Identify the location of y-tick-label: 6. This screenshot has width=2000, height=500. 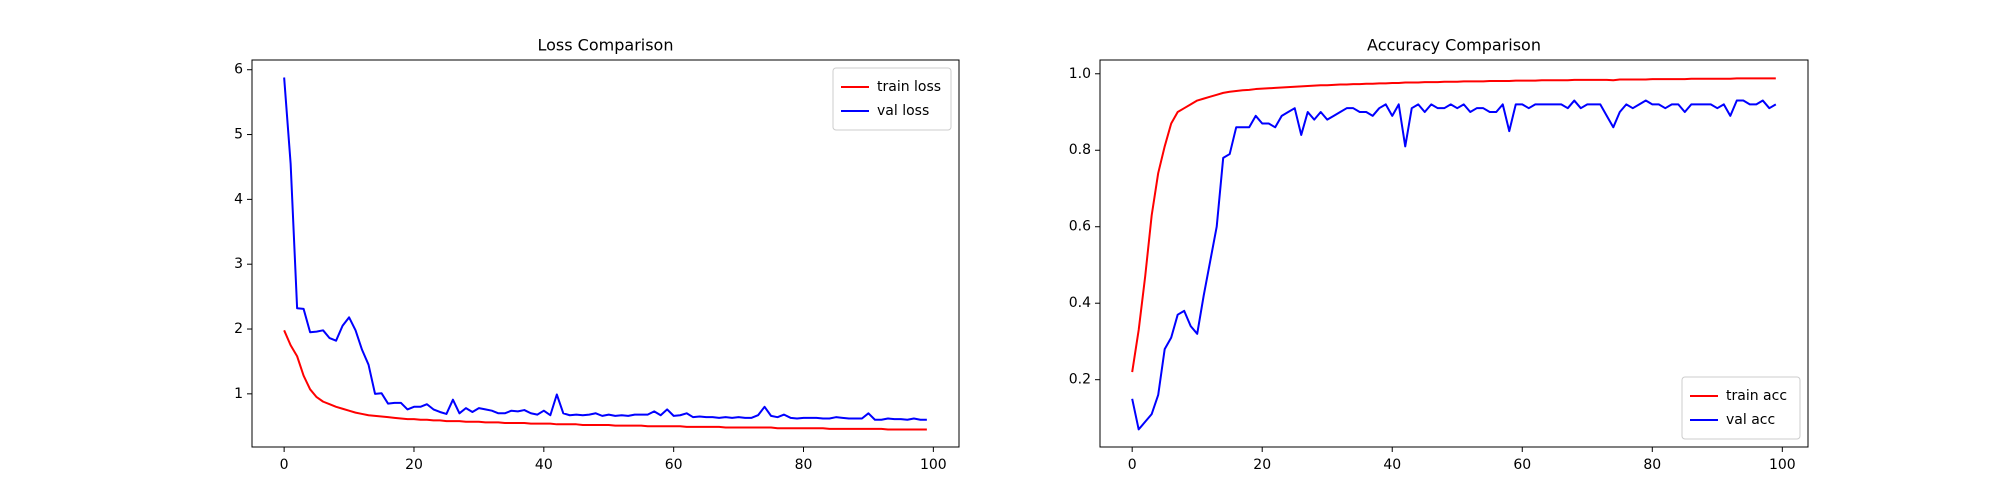
(238, 70).